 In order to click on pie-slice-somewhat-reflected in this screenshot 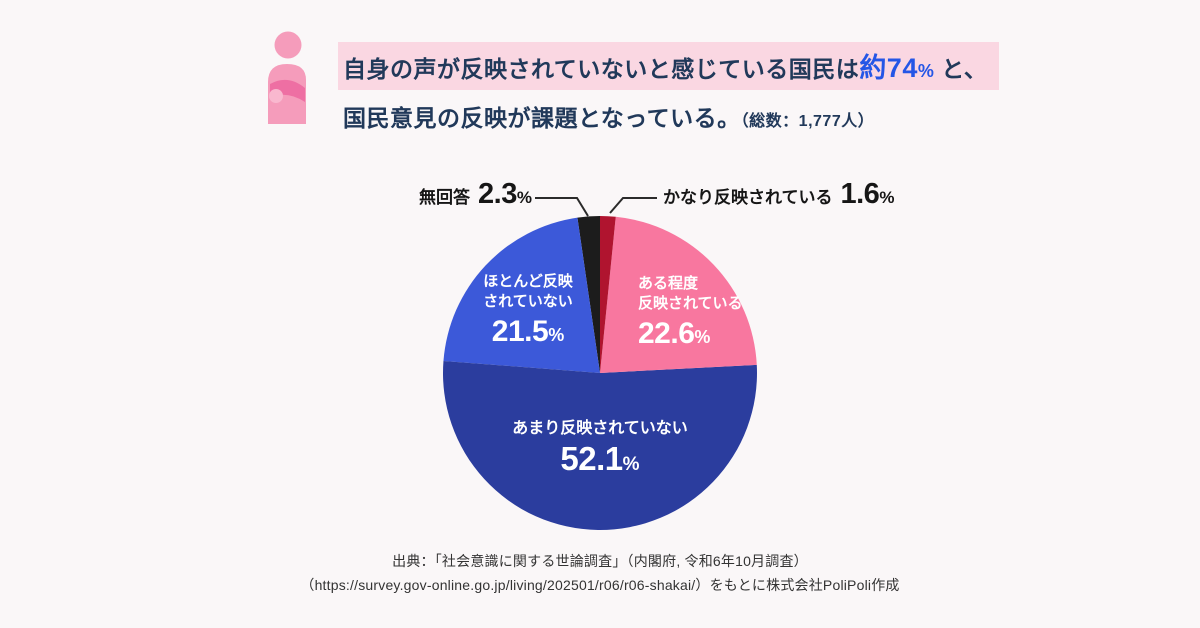, I will do `click(678, 294)`.